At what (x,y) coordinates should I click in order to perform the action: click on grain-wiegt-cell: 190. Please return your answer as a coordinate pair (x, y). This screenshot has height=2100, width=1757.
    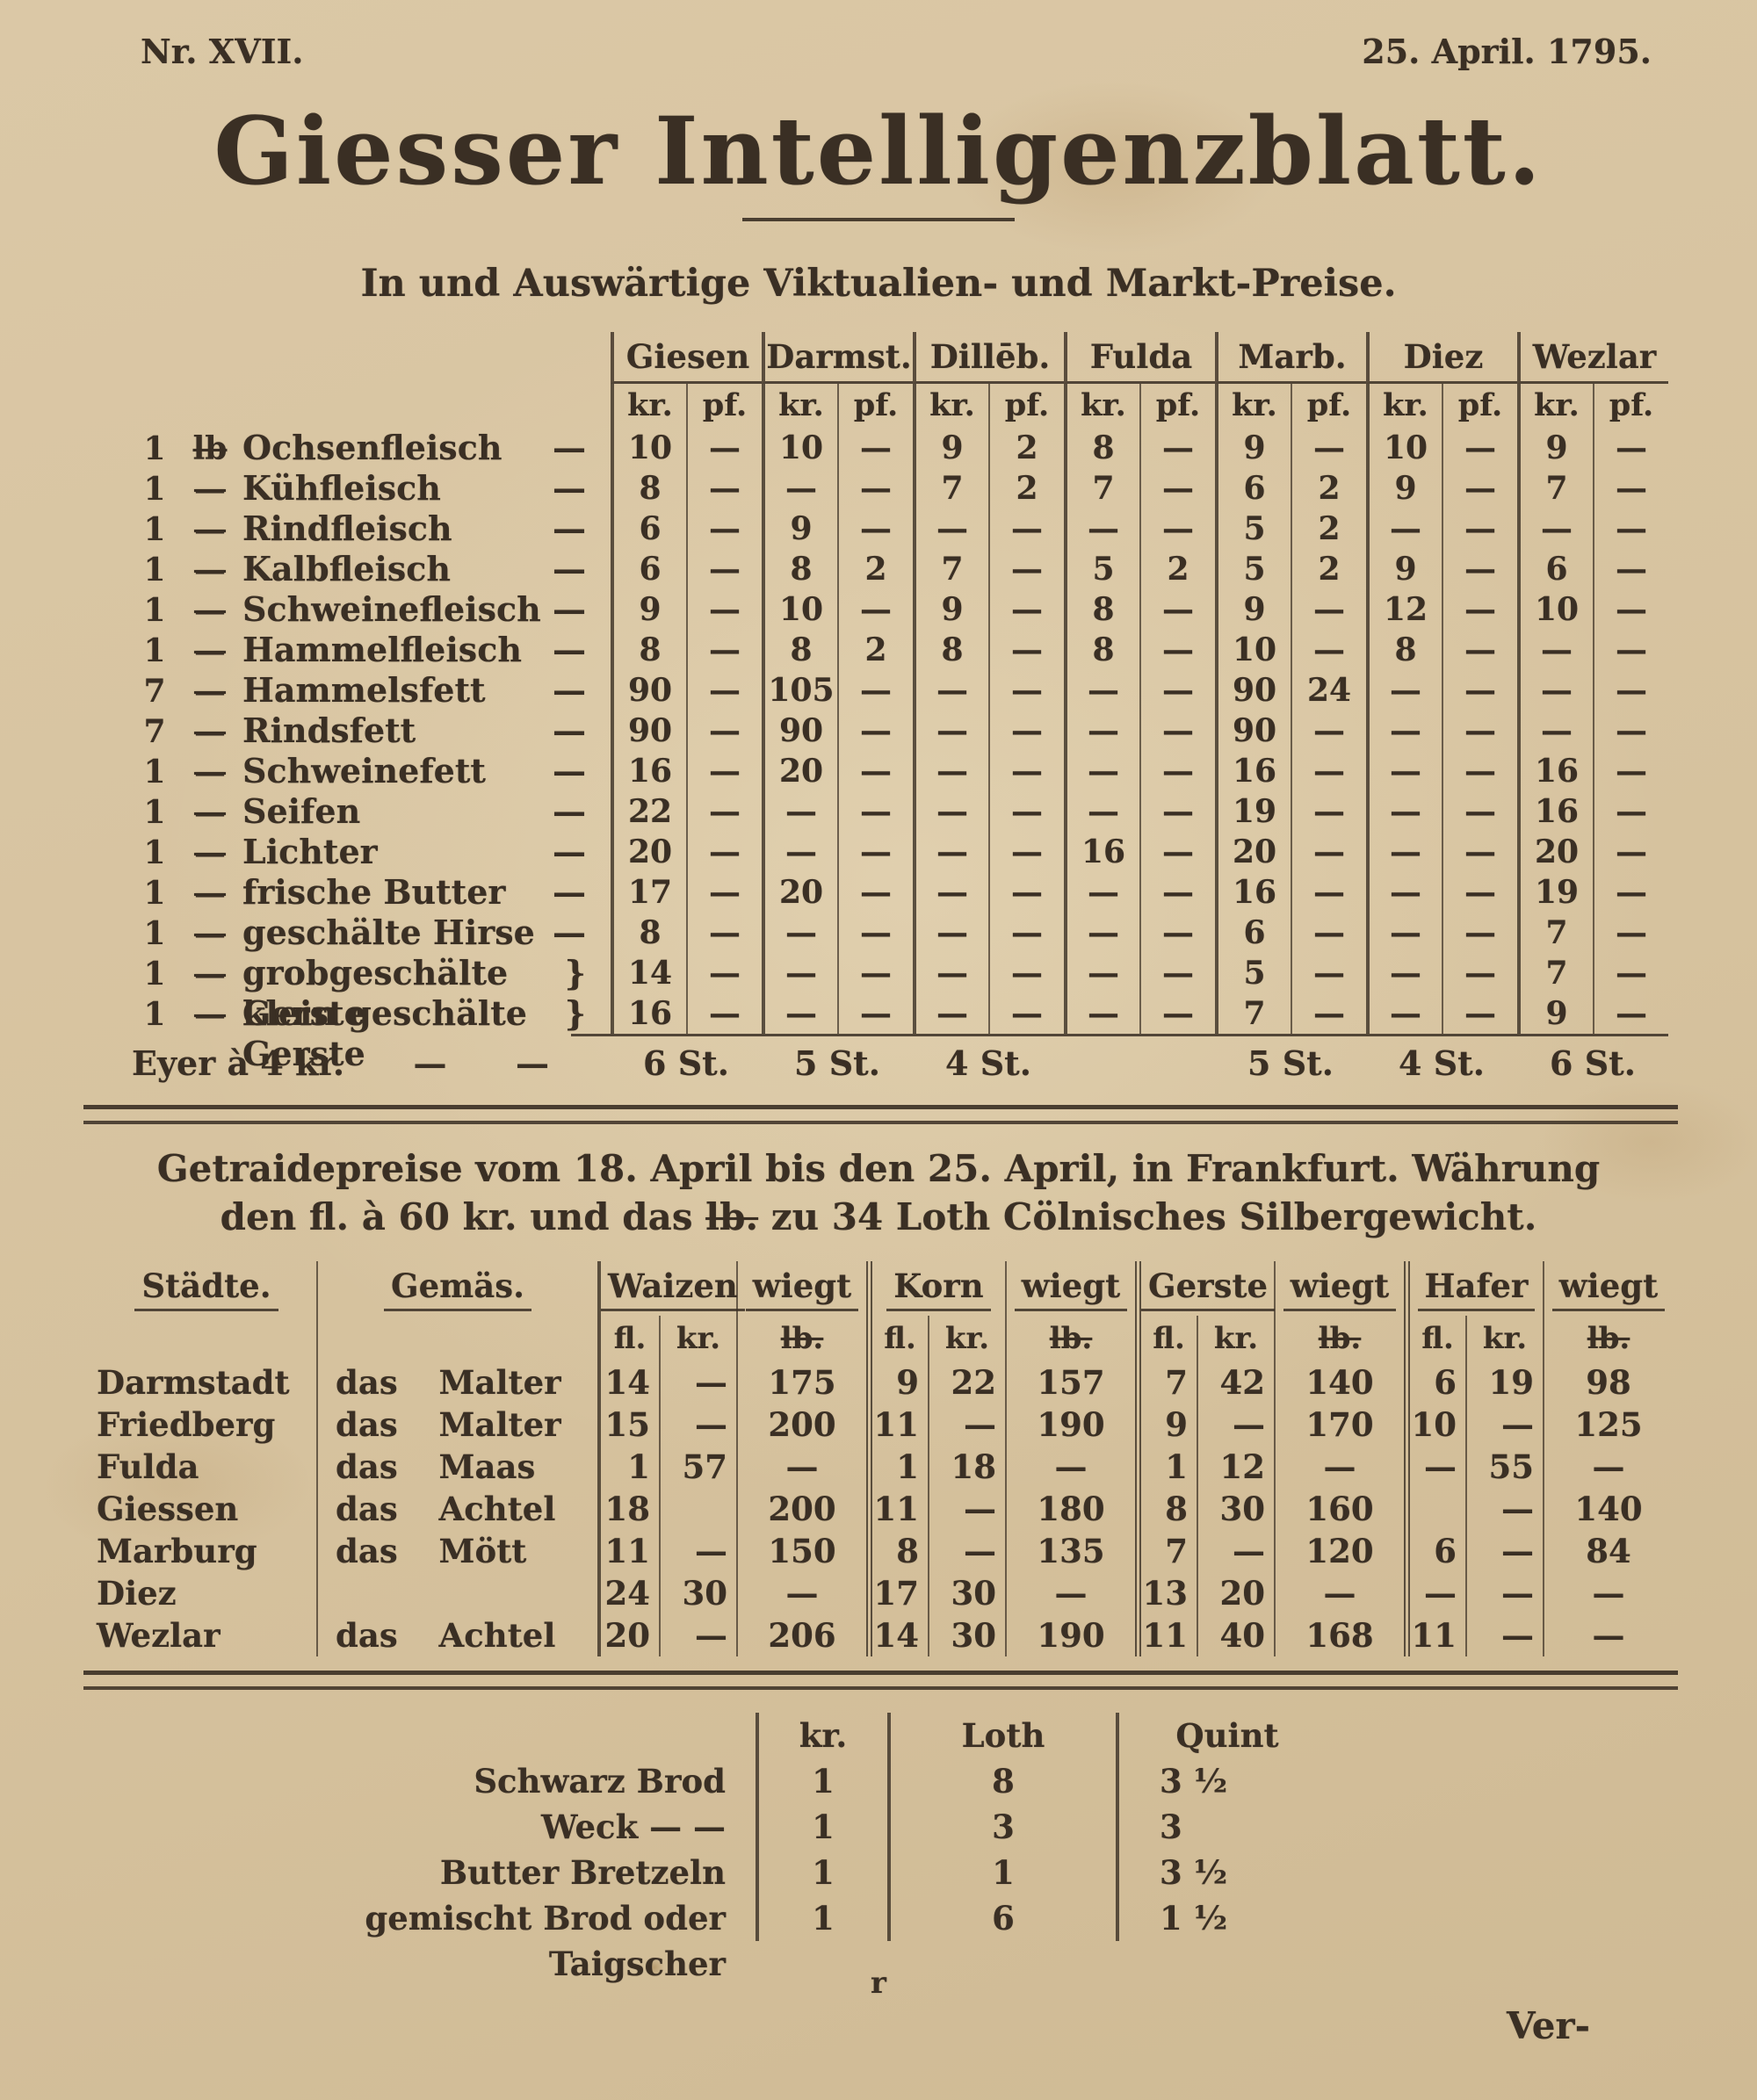
    Looking at the image, I should click on (1070, 1424).